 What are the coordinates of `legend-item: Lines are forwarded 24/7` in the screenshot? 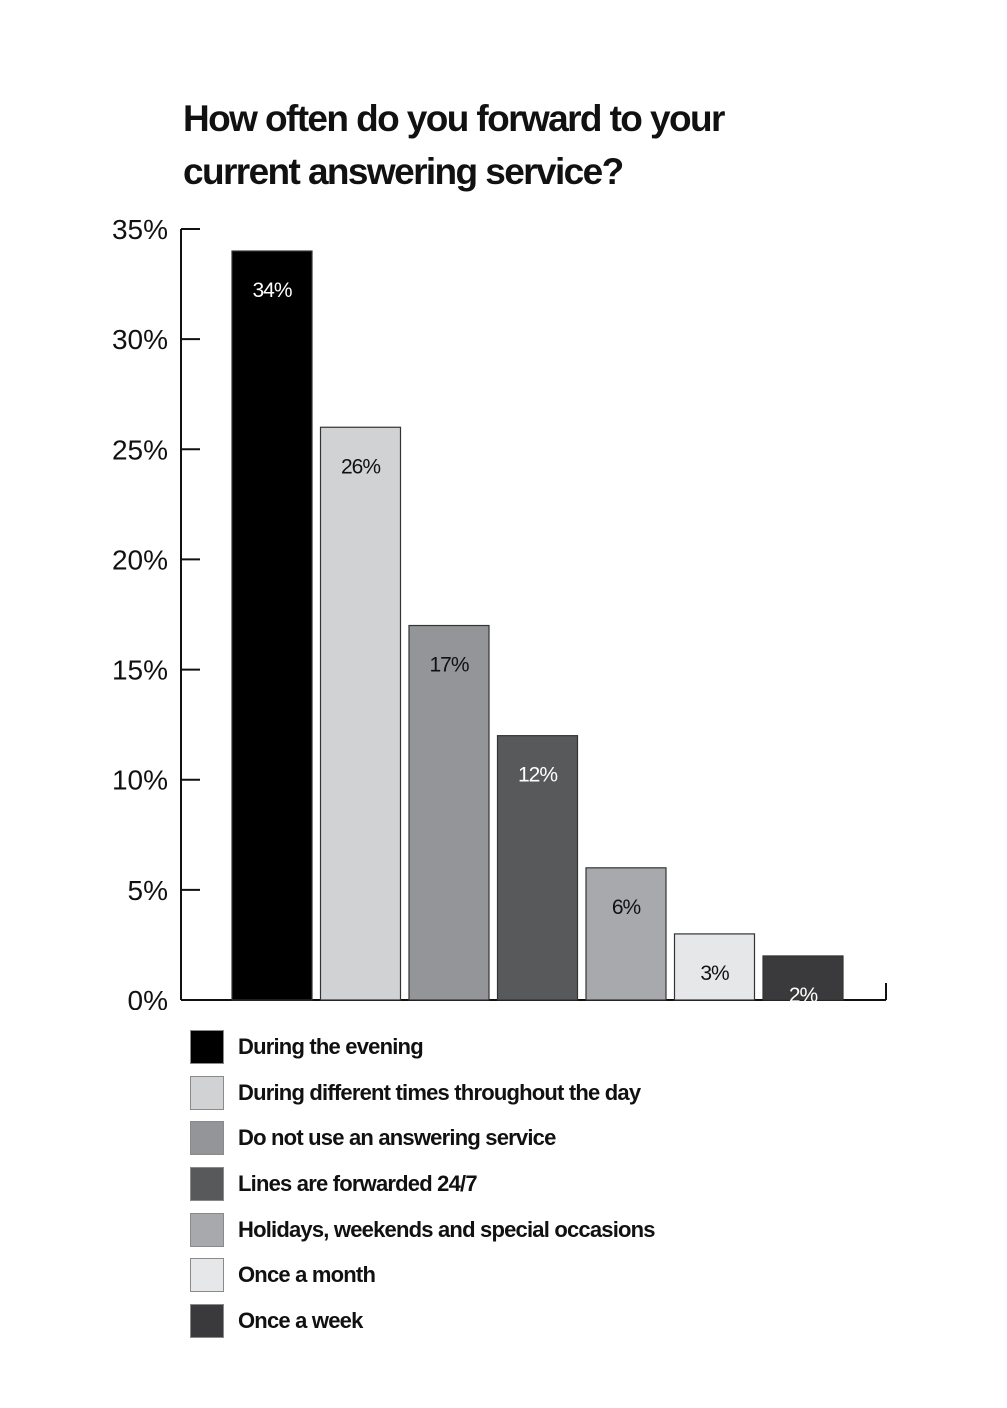 It's located at (422, 1184).